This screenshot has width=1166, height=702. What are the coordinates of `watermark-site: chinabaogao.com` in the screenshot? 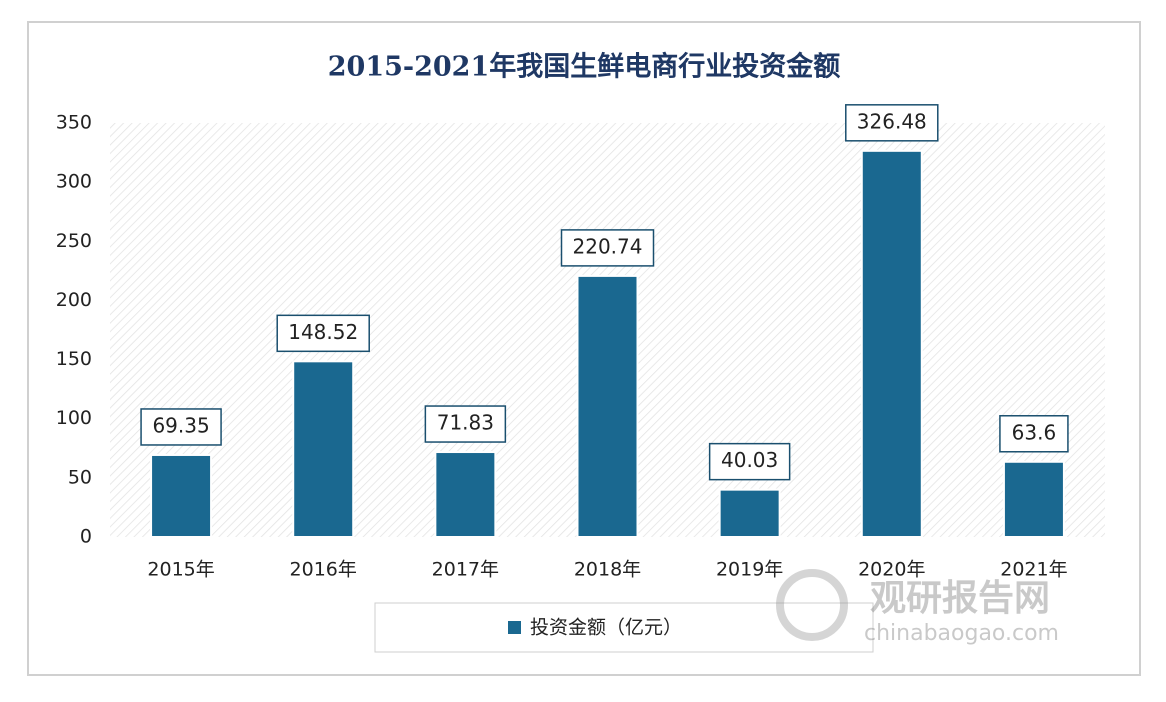 It's located at (961, 633).